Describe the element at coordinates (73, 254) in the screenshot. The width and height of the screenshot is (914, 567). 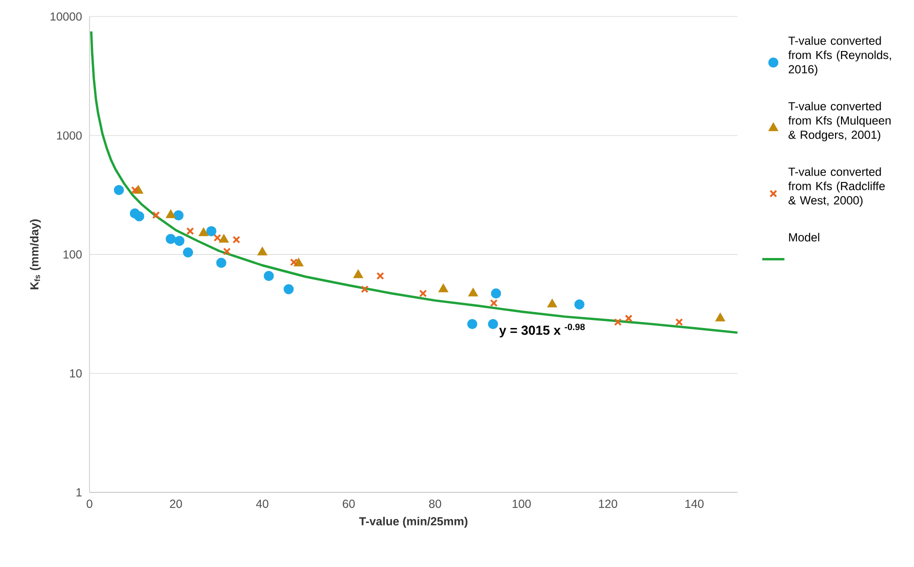
I see `y-tick-label: 100` at that location.